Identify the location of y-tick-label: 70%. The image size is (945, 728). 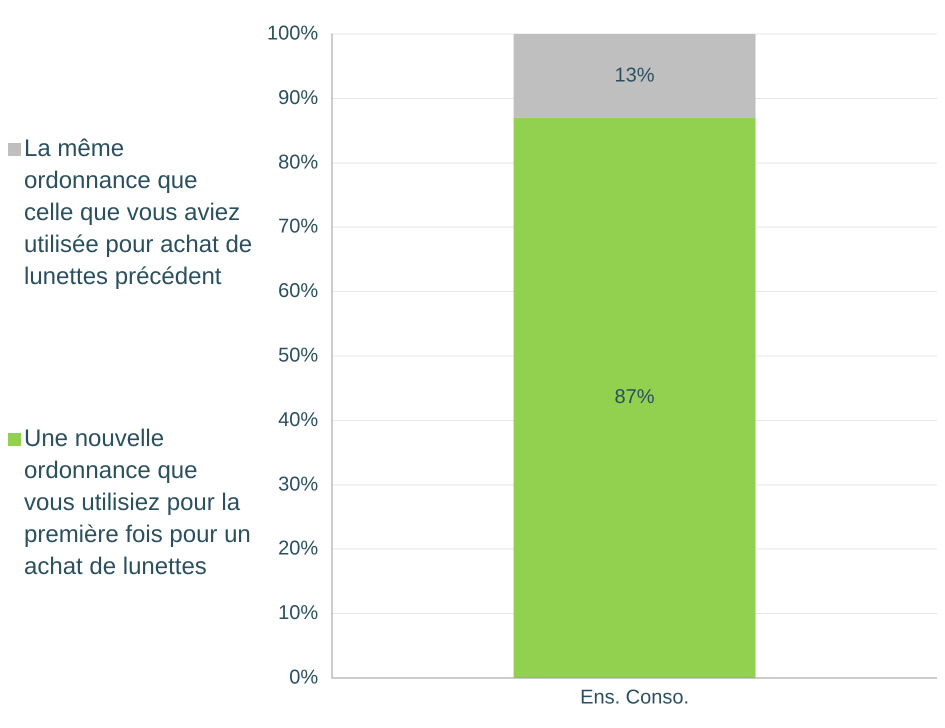
(298, 227).